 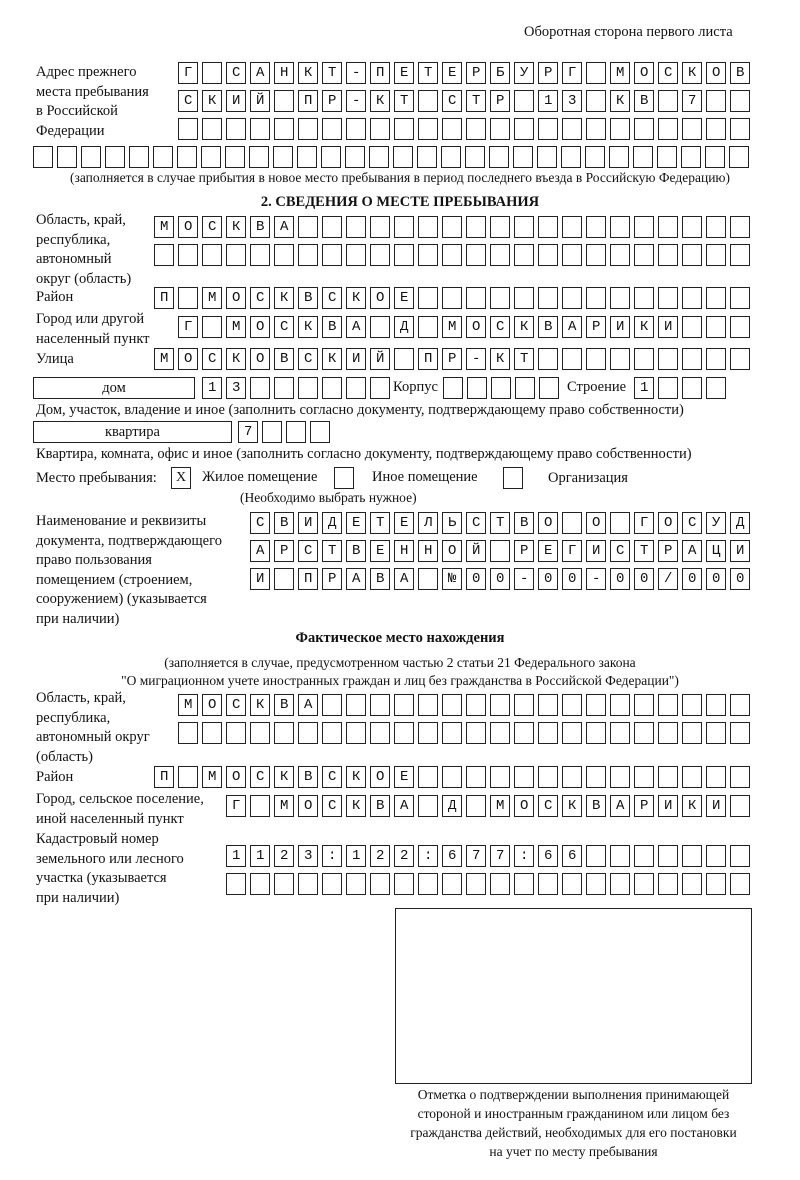 What do you see at coordinates (513, 478) in the screenshot?
I see `option-organization-checkbox` at bounding box center [513, 478].